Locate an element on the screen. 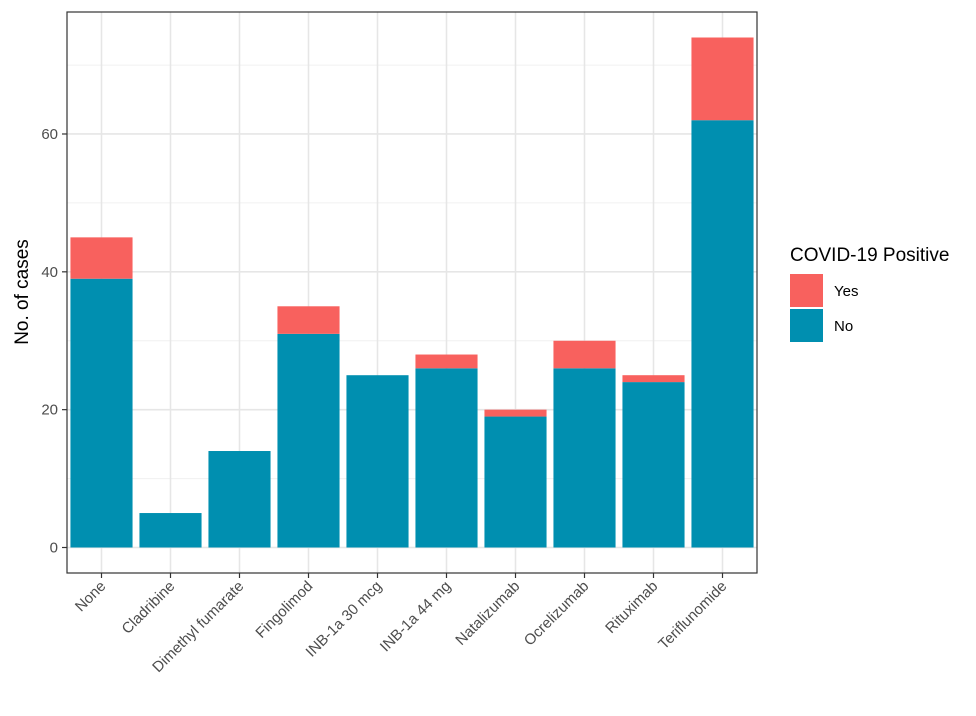 The width and height of the screenshot is (976, 716). legend: COVID-19 Positive Yes No is located at coordinates (869, 293).